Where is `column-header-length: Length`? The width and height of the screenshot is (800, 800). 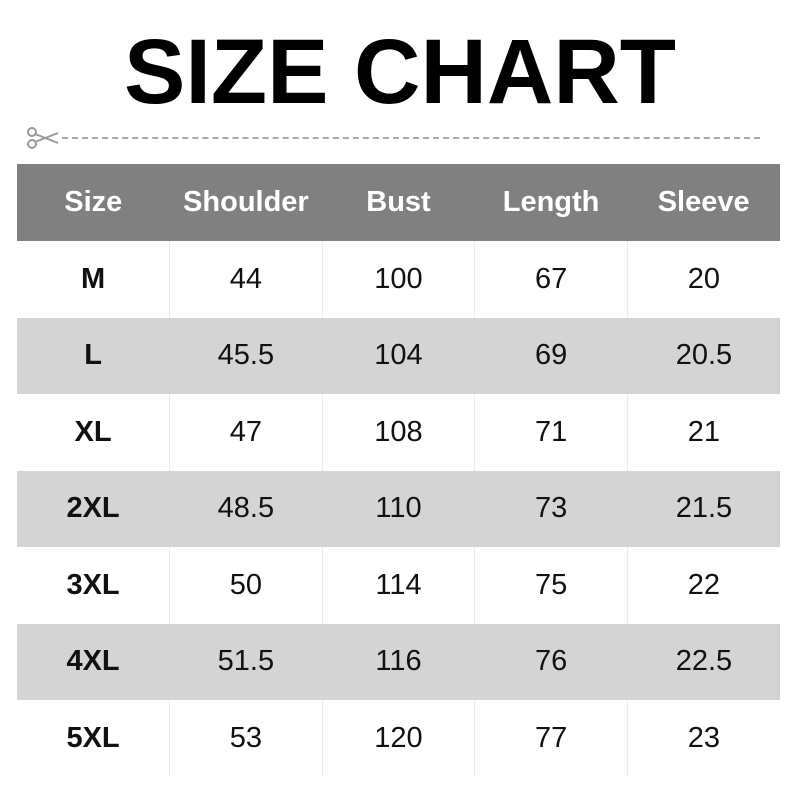
column-header-length: Length is located at coordinates (551, 202).